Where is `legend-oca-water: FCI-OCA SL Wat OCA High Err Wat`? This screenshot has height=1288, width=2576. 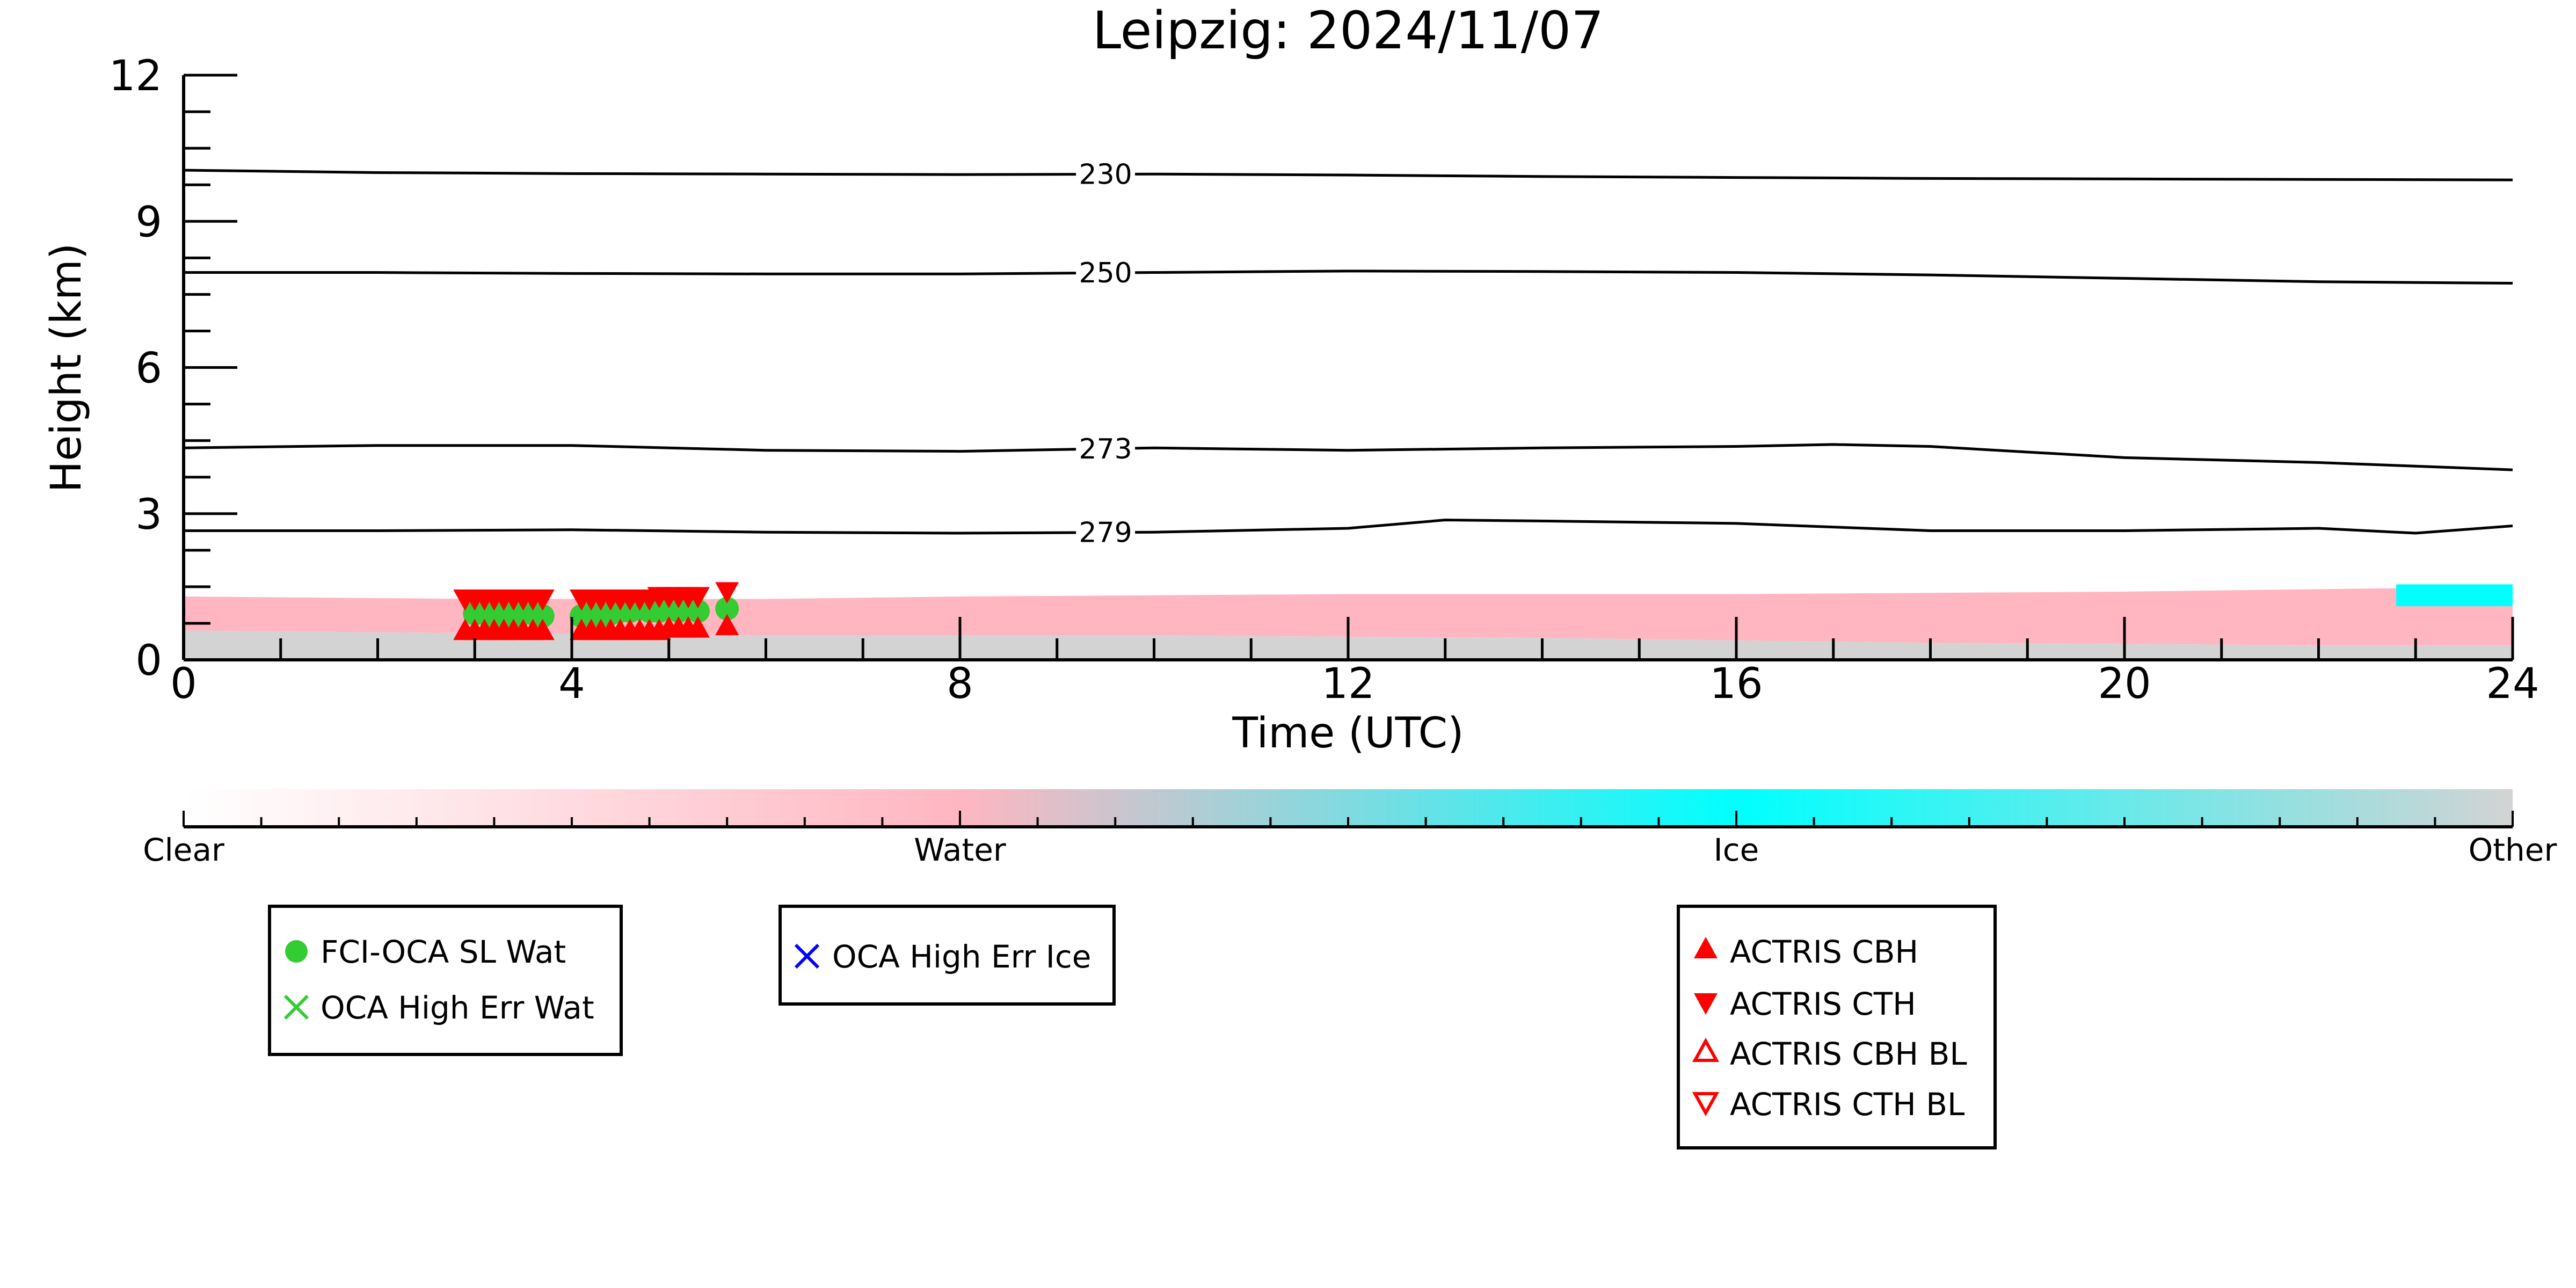 legend-oca-water: FCI-OCA SL Wat OCA High Err Wat is located at coordinates (445, 980).